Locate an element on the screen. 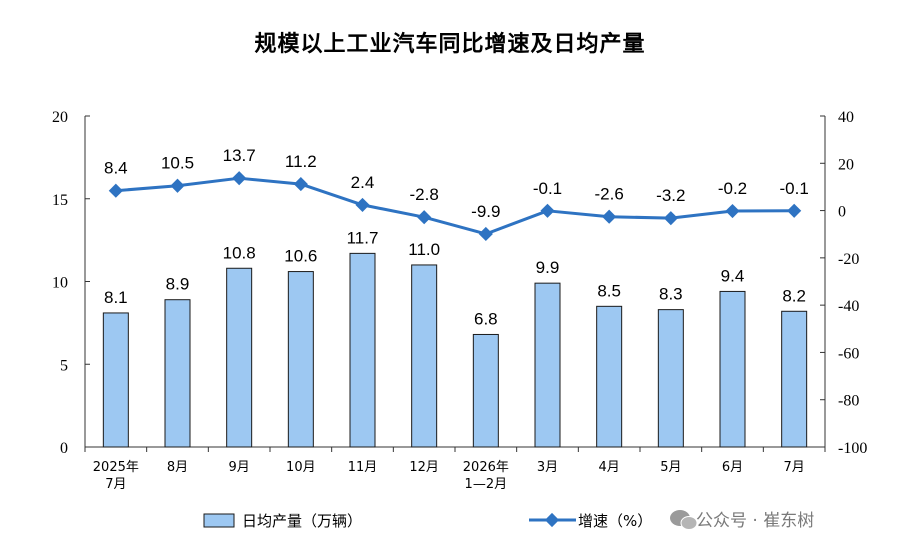 The width and height of the screenshot is (900, 556). bar-data-label: 8.5 is located at coordinates (609, 290).